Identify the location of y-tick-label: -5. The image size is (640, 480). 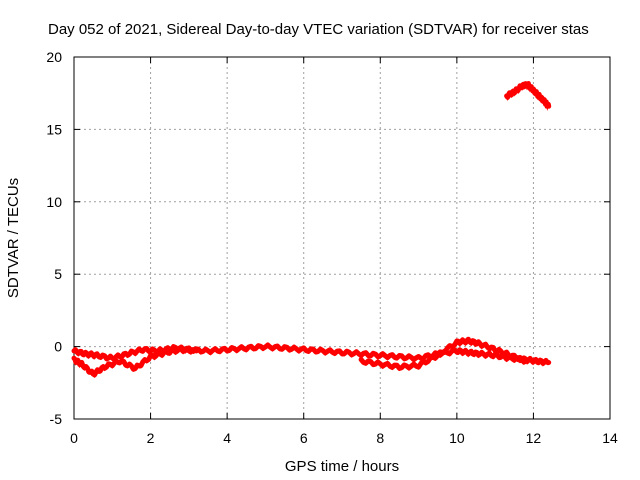
(56, 419).